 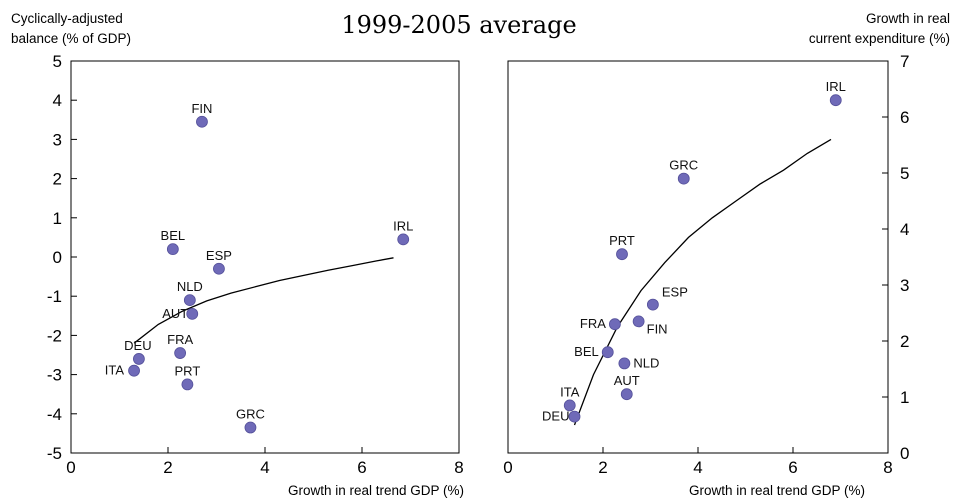 I want to click on left-x-tick-label: 4, so click(x=264, y=467).